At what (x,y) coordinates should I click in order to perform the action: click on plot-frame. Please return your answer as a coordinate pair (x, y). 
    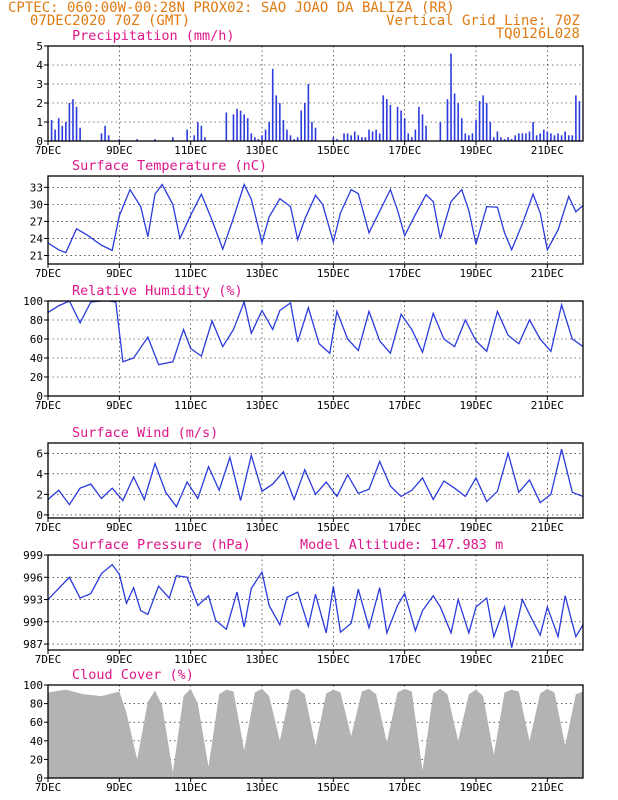
    Looking at the image, I should click on (315, 220).